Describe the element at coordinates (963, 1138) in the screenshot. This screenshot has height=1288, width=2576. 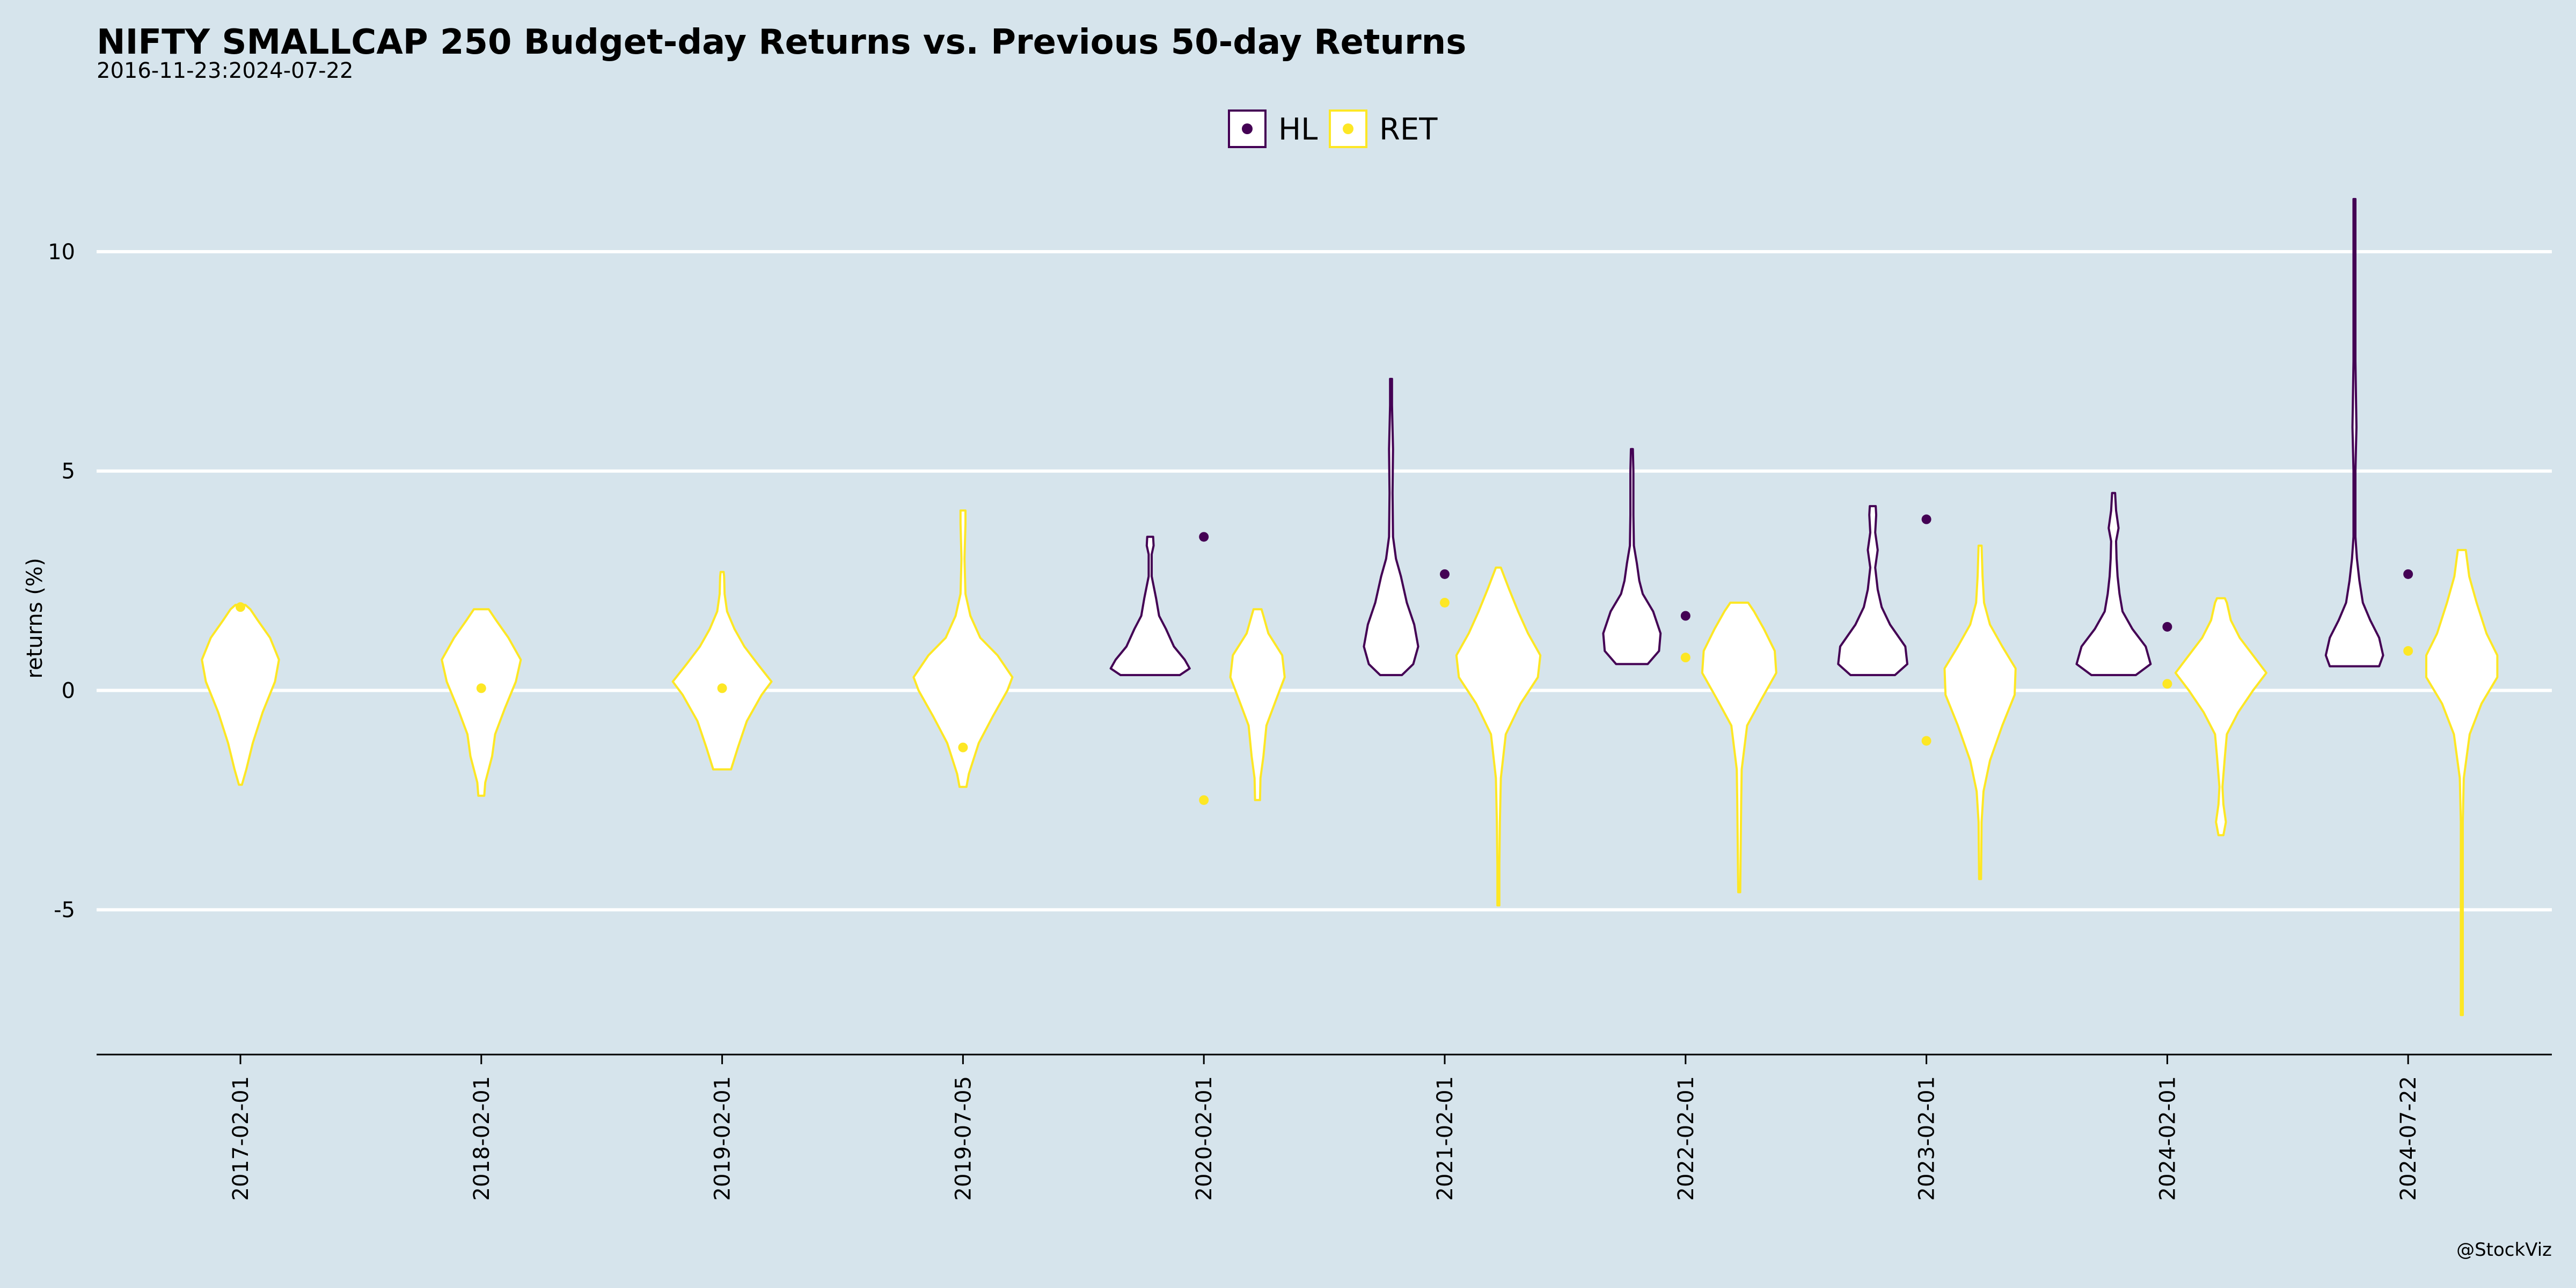
I see `x-tick-label: 2019-07-05` at that location.